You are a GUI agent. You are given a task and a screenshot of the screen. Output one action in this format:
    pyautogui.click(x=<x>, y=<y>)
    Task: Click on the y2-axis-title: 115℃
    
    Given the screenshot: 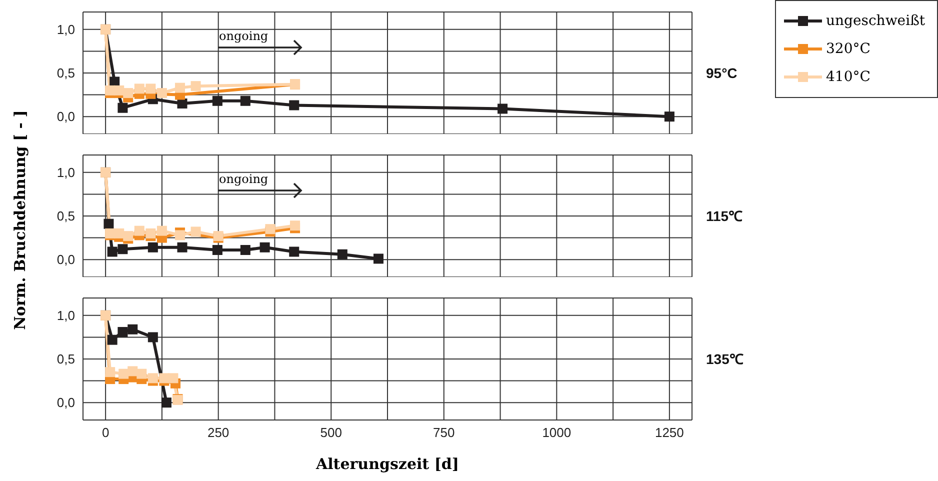 What is the action you would take?
    pyautogui.click(x=724, y=216)
    